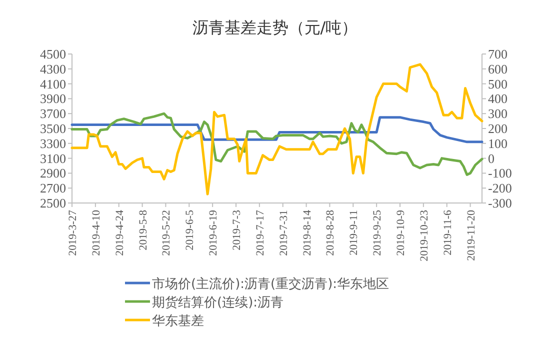 This screenshot has width=550, height=349. What do you see at coordinates (424, 236) in the screenshot?
I see `x-tick-label: 2019-10-23` at bounding box center [424, 236].